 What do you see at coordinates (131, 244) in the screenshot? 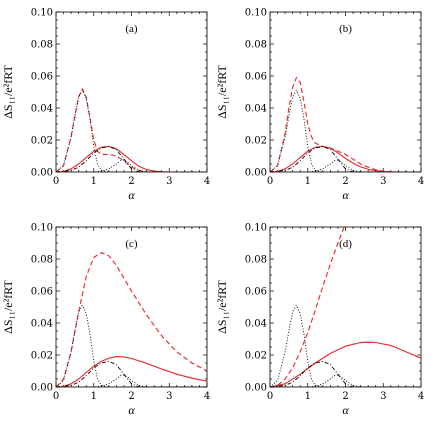
I see `panel-label: (c)` at bounding box center [131, 244].